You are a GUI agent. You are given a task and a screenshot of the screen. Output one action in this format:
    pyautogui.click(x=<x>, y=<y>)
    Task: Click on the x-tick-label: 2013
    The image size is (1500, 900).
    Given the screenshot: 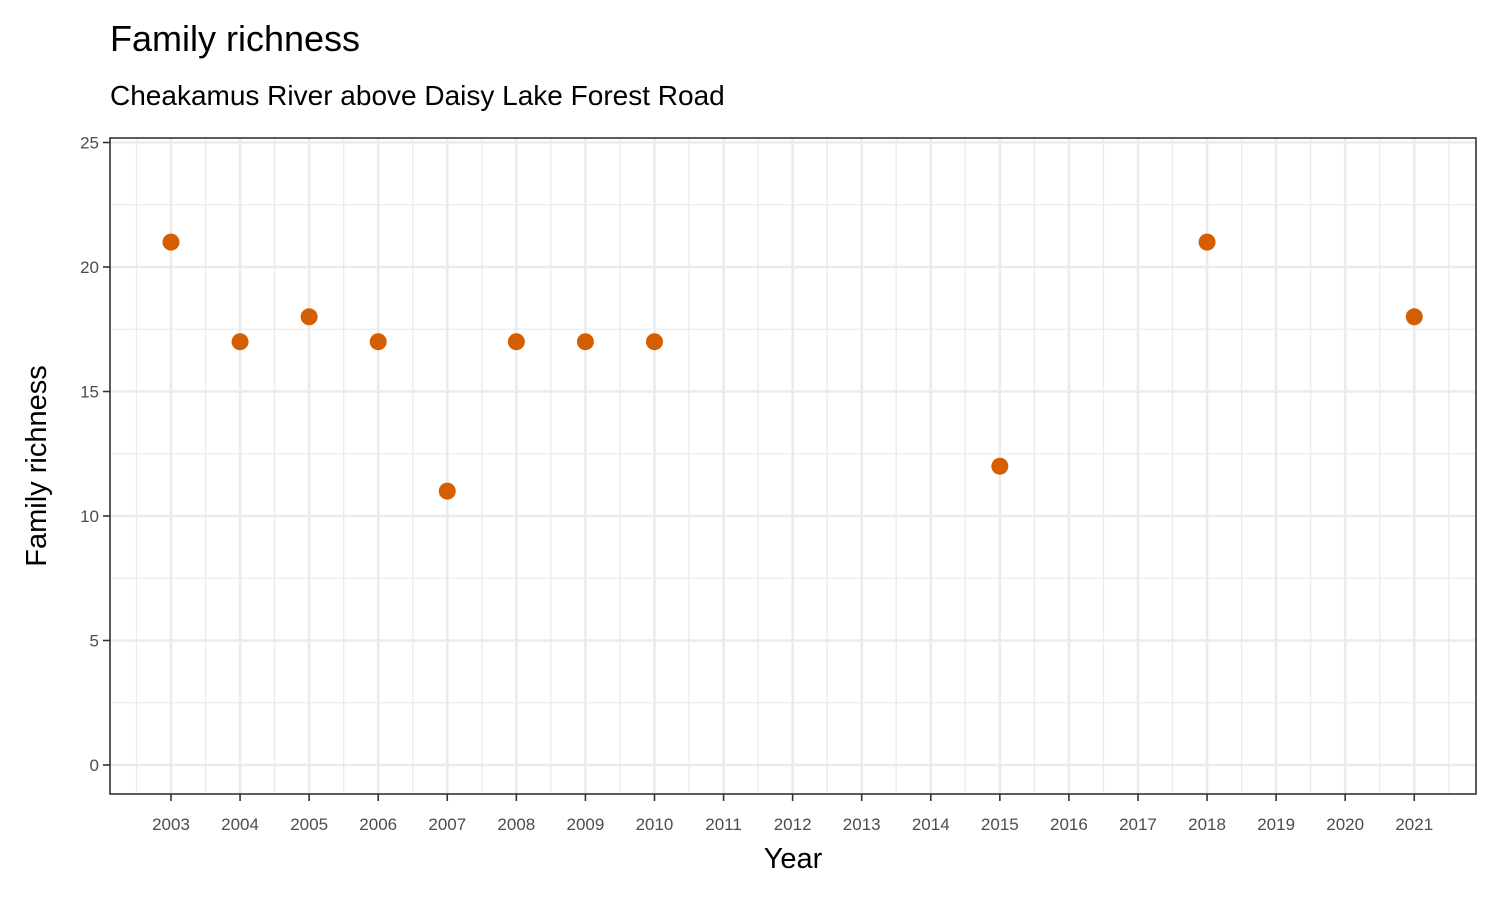 What is the action you would take?
    pyautogui.click(x=862, y=824)
    